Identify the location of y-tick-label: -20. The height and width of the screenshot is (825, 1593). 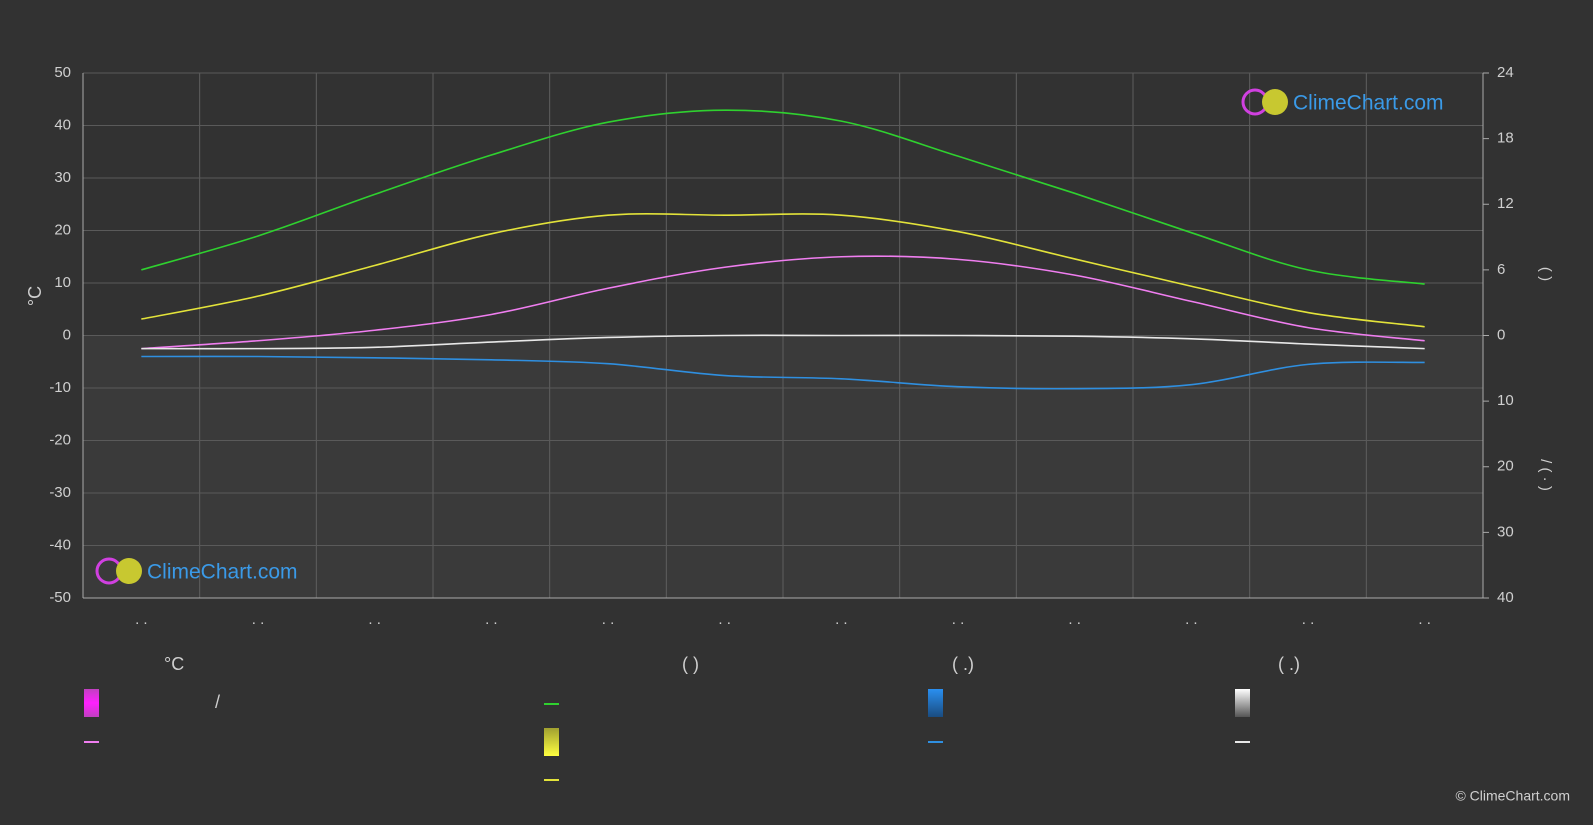
(60, 439).